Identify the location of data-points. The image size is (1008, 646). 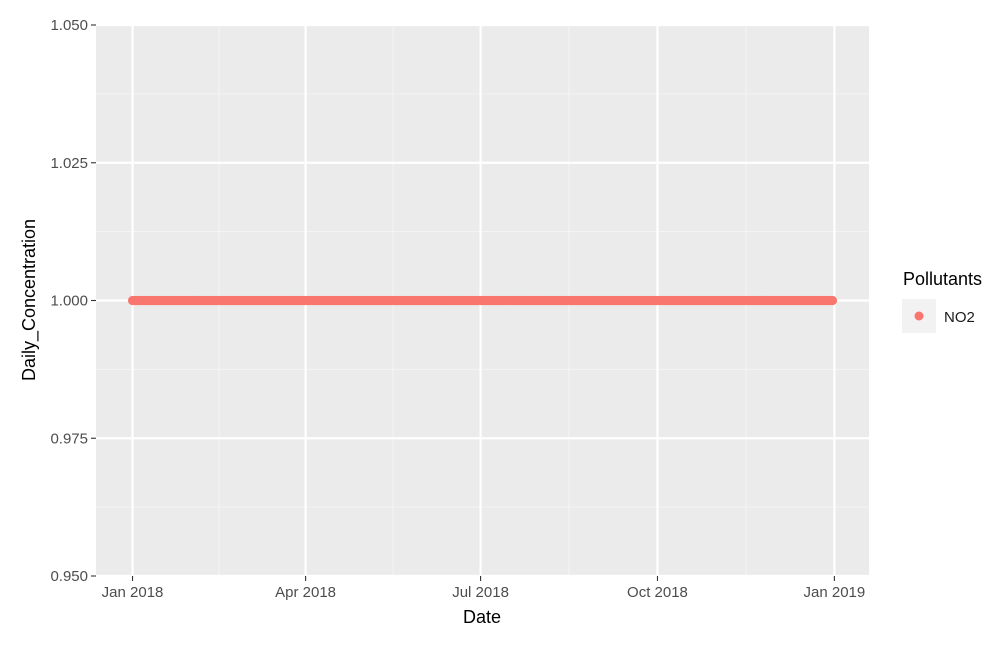
(482, 300).